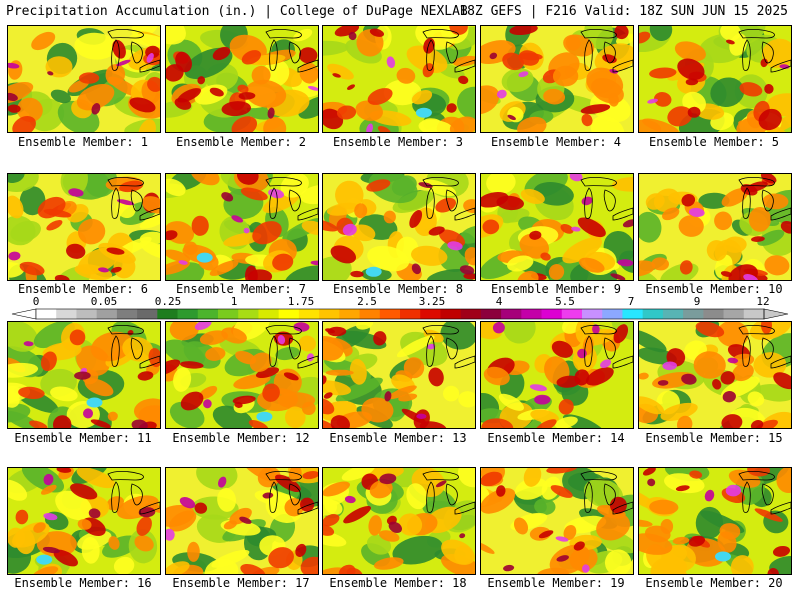  I want to click on colorbar-tick-label: 3.25, so click(432, 301).